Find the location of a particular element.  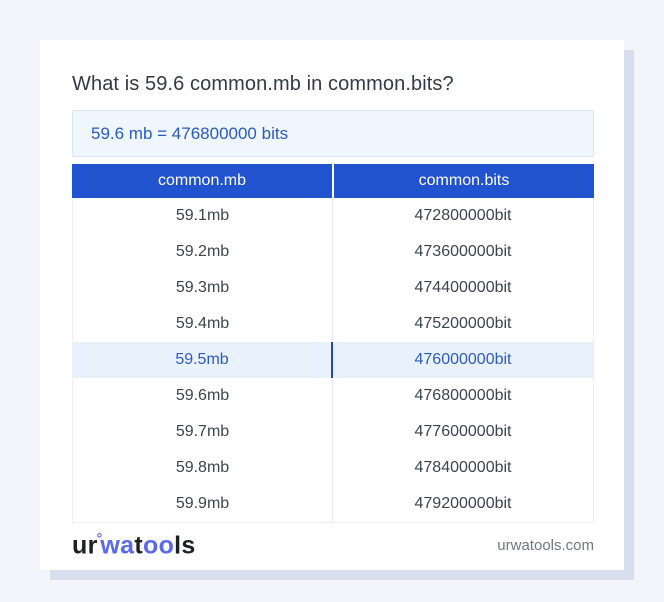

cell-bits: 472800000bit is located at coordinates (463, 215).